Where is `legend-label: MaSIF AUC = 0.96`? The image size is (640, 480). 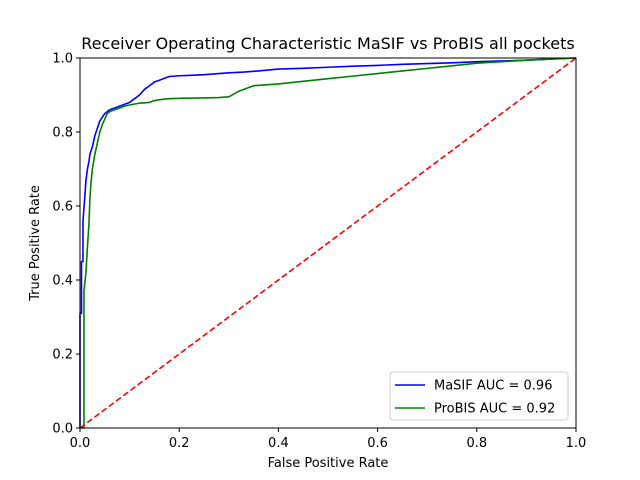
legend-label: MaSIF AUC = 0.96 is located at coordinates (493, 386).